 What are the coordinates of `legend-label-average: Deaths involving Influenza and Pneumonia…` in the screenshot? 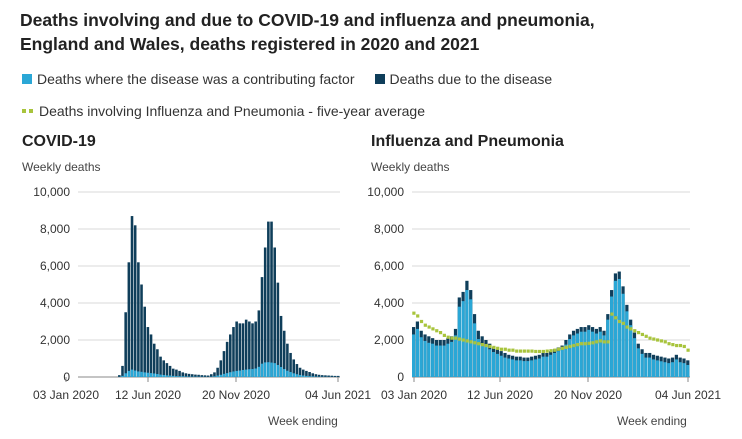 It's located at (232, 111).